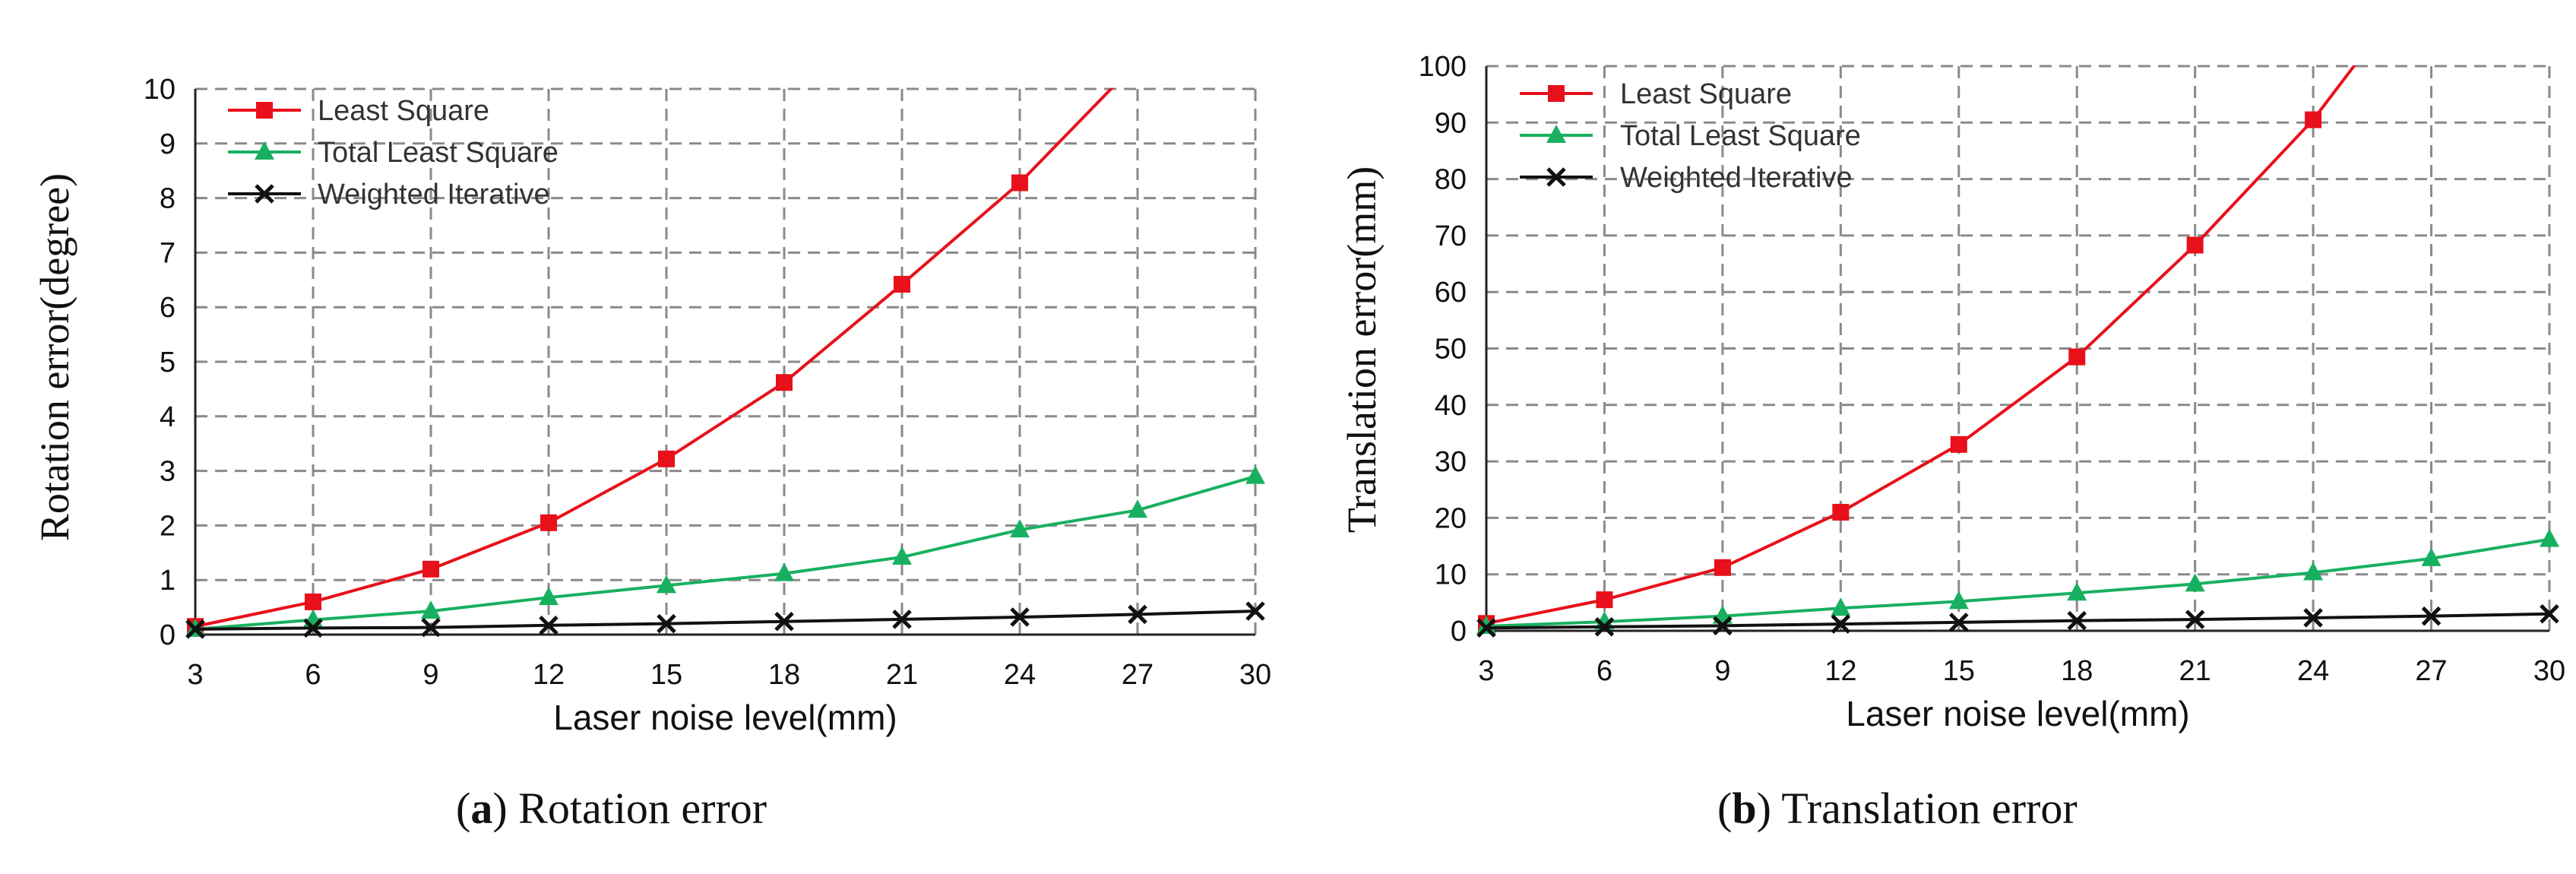 The height and width of the screenshot is (874, 2576). Describe the element at coordinates (168, 253) in the screenshot. I see `y-tick-label: 7` at that location.